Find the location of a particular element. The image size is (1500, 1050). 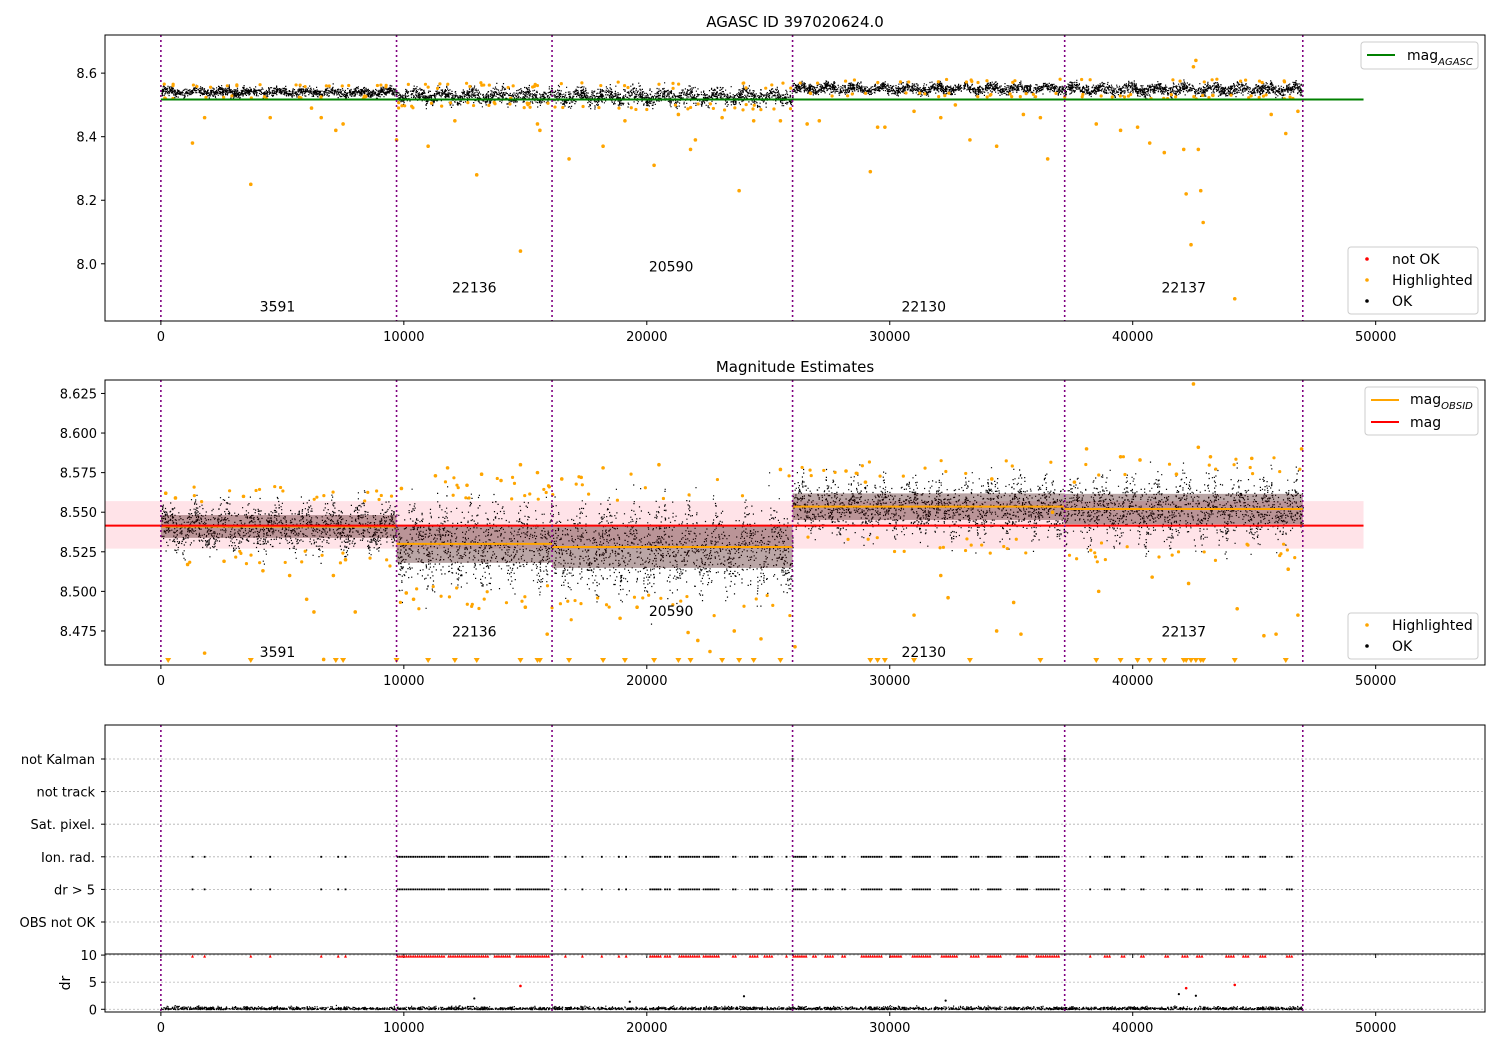

x-tick-label: 50000 is located at coordinates (1375, 337).